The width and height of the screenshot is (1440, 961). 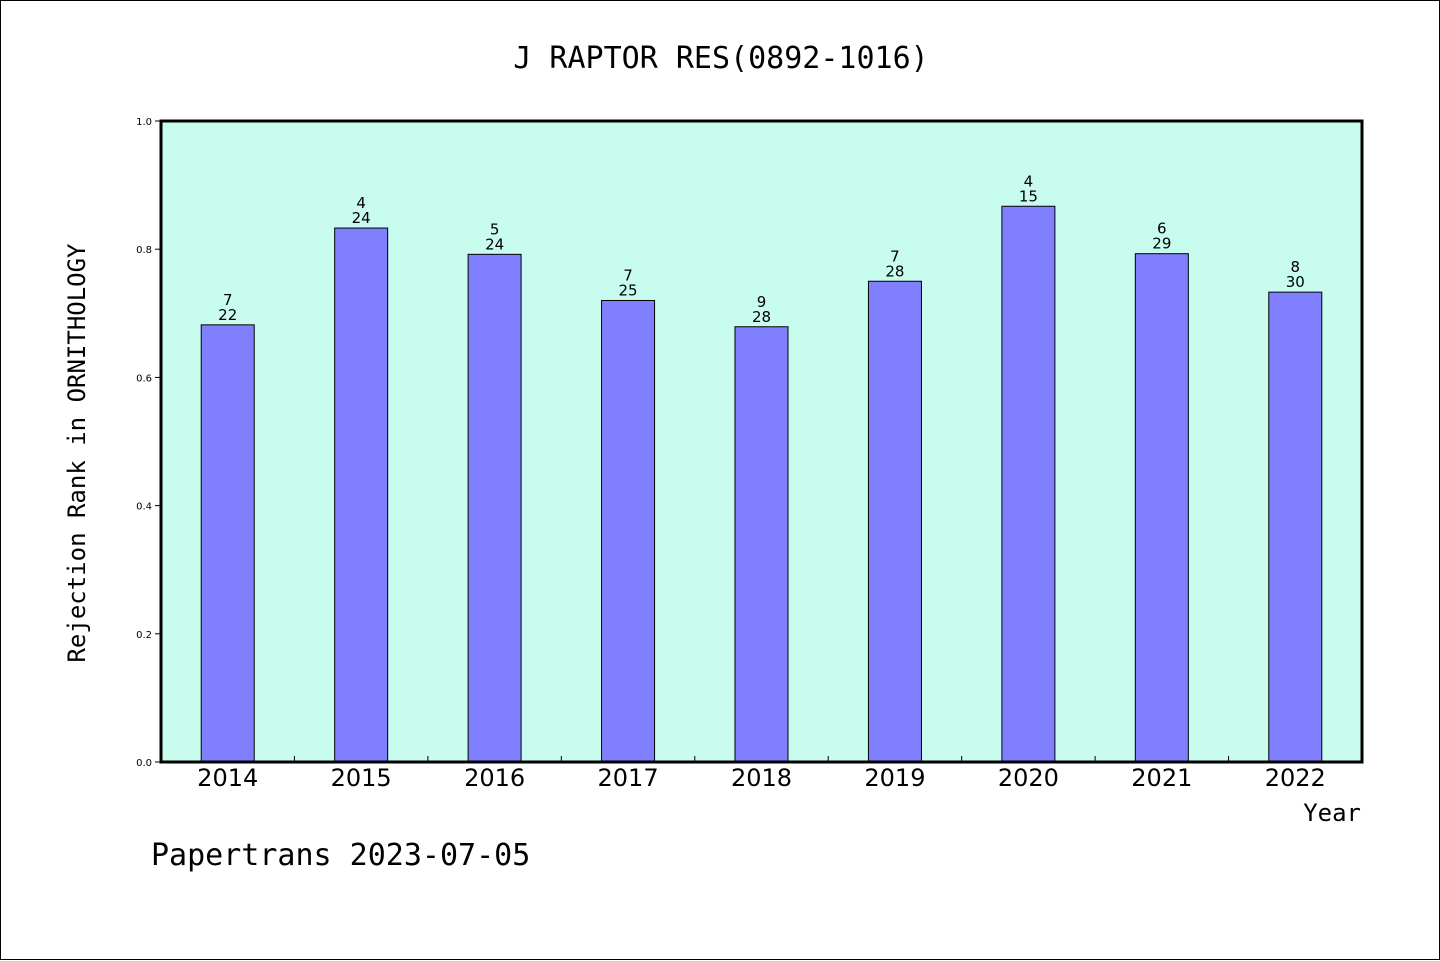 I want to click on x-tick-label-2017: 2017, so click(x=628, y=778).